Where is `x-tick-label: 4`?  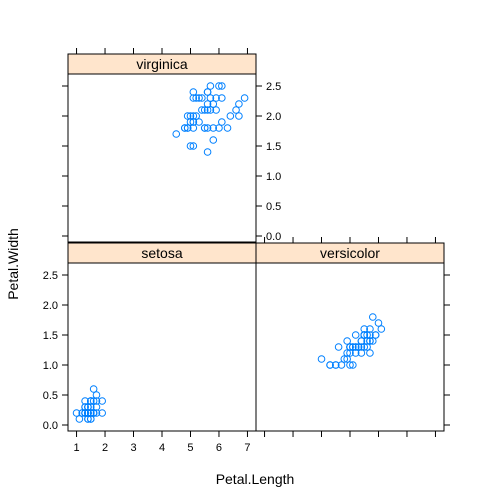 x-tick-label: 4 is located at coordinates (162, 448).